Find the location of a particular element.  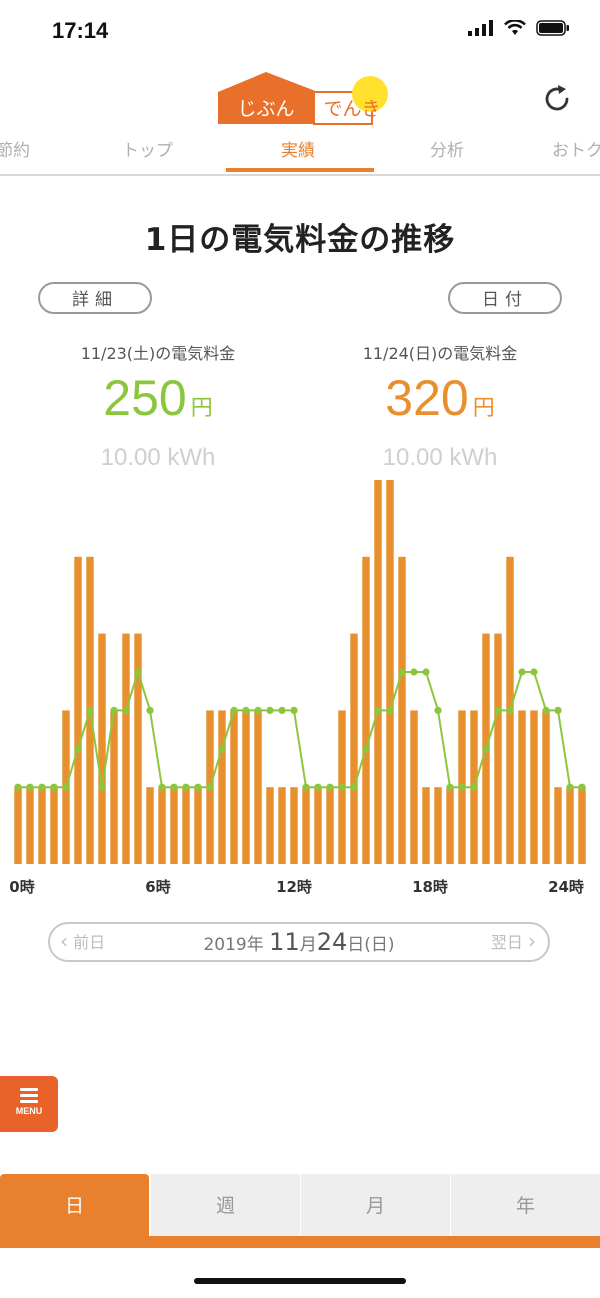

hamburger-icon is located at coordinates (29, 1095).